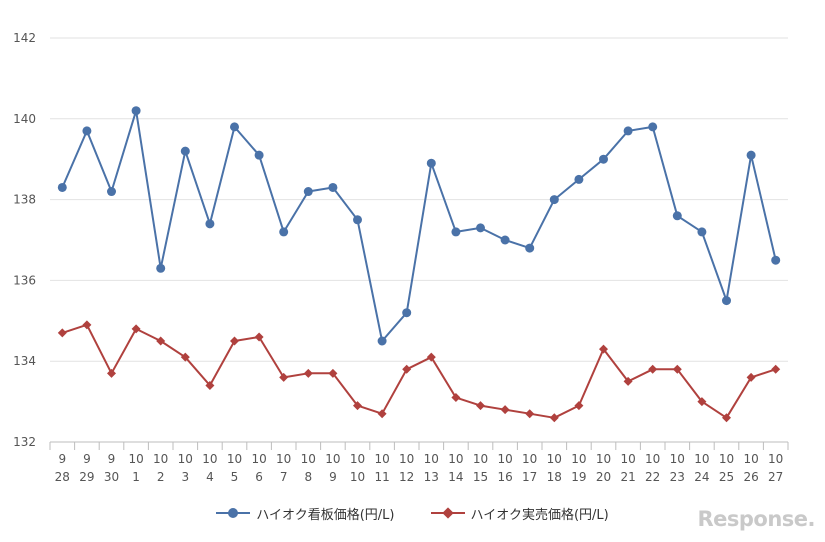 This screenshot has height=542, width=825. Describe the element at coordinates (652, 477) in the screenshot. I see `x-tick-label-day: 22` at that location.